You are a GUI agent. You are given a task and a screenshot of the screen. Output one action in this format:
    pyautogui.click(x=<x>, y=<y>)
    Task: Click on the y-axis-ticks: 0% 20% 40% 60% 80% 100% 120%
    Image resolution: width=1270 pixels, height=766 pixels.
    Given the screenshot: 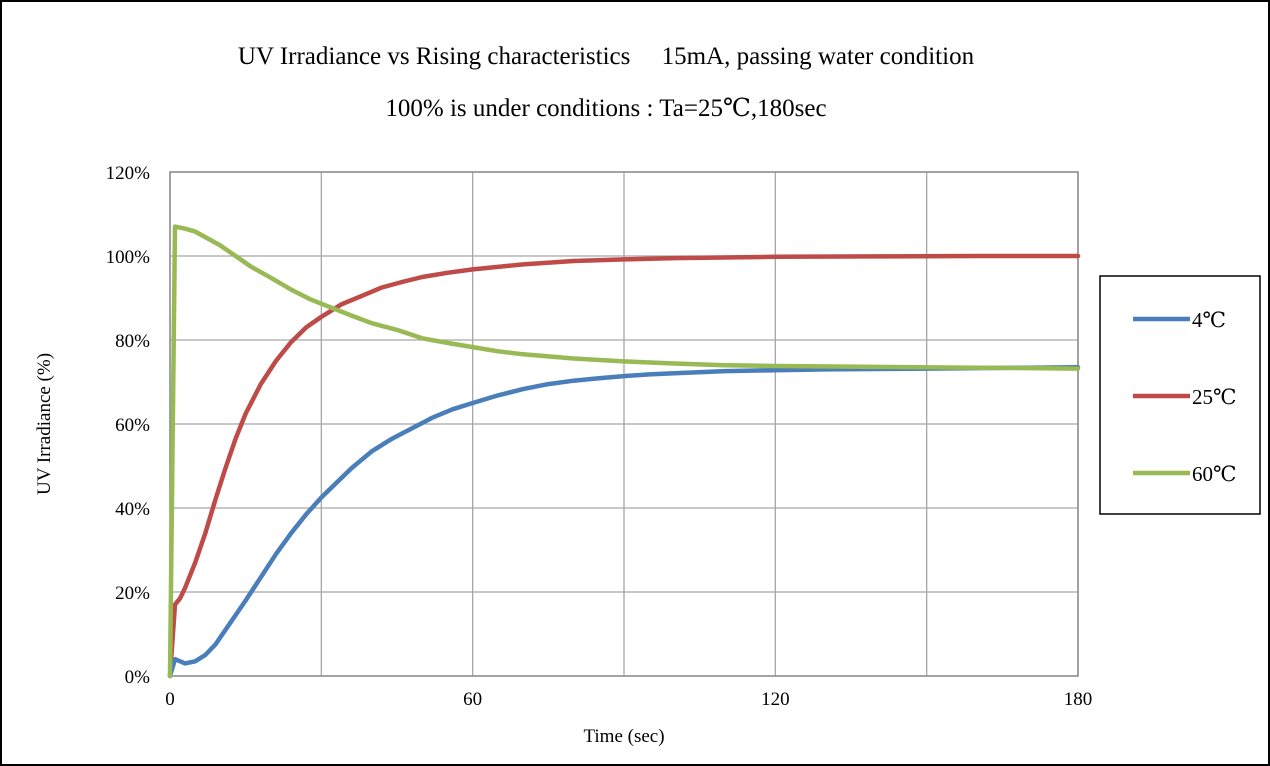 What is the action you would take?
    pyautogui.click(x=128, y=425)
    